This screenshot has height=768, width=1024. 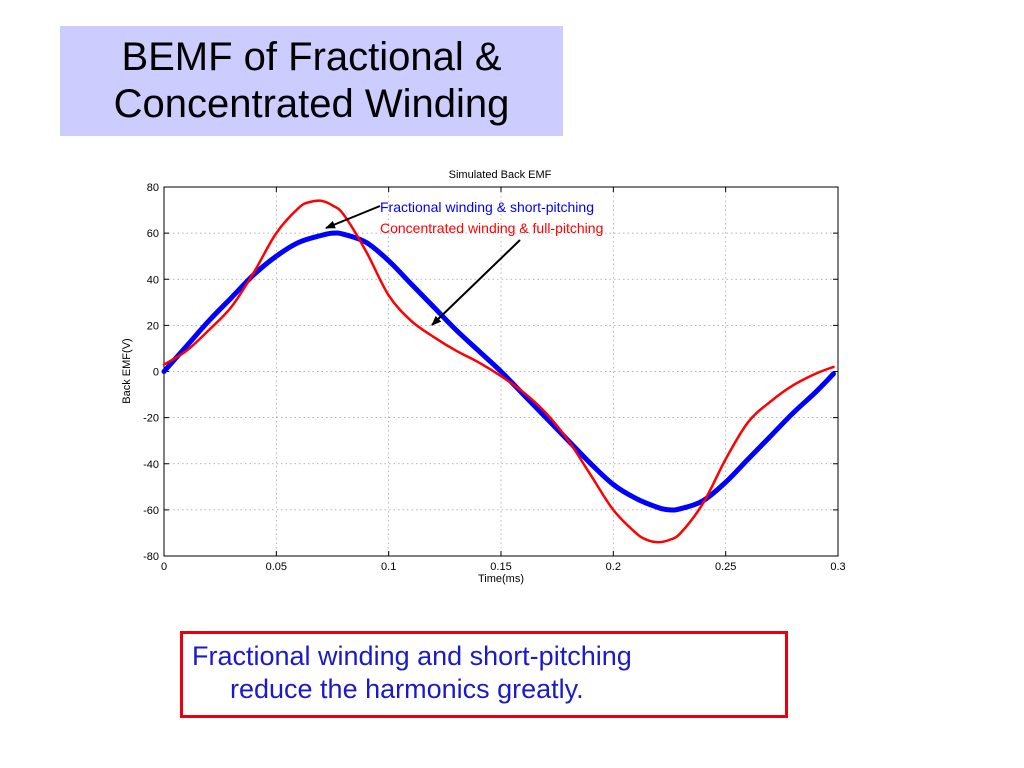 What do you see at coordinates (353, 217) in the screenshot?
I see `annotation-arrow-fractional` at bounding box center [353, 217].